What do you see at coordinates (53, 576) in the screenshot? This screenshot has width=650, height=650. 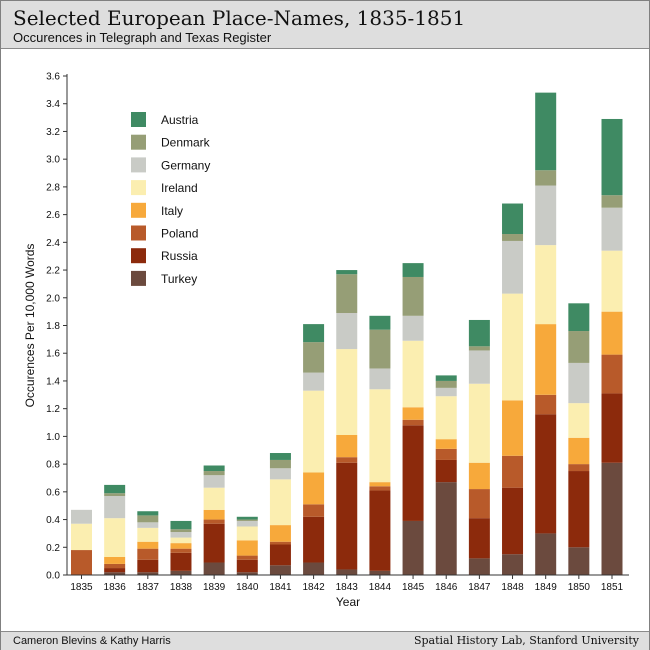 I see `y-tick-label: 0.0` at bounding box center [53, 576].